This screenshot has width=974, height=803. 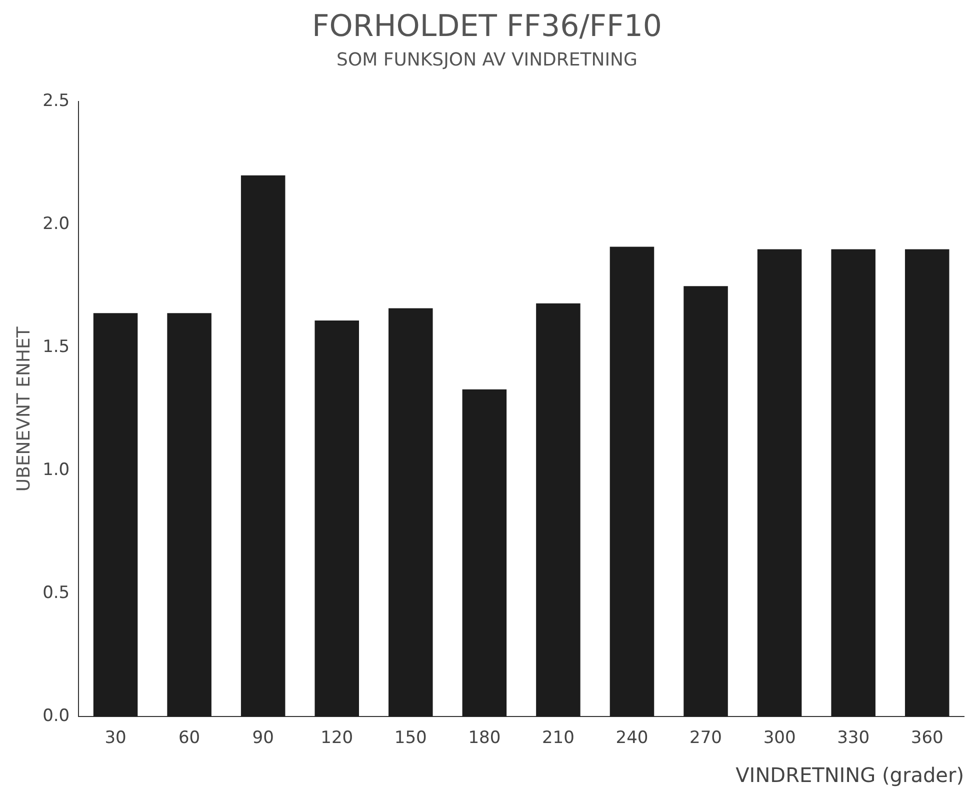 I want to click on x-tick-label: 180, so click(x=484, y=738).